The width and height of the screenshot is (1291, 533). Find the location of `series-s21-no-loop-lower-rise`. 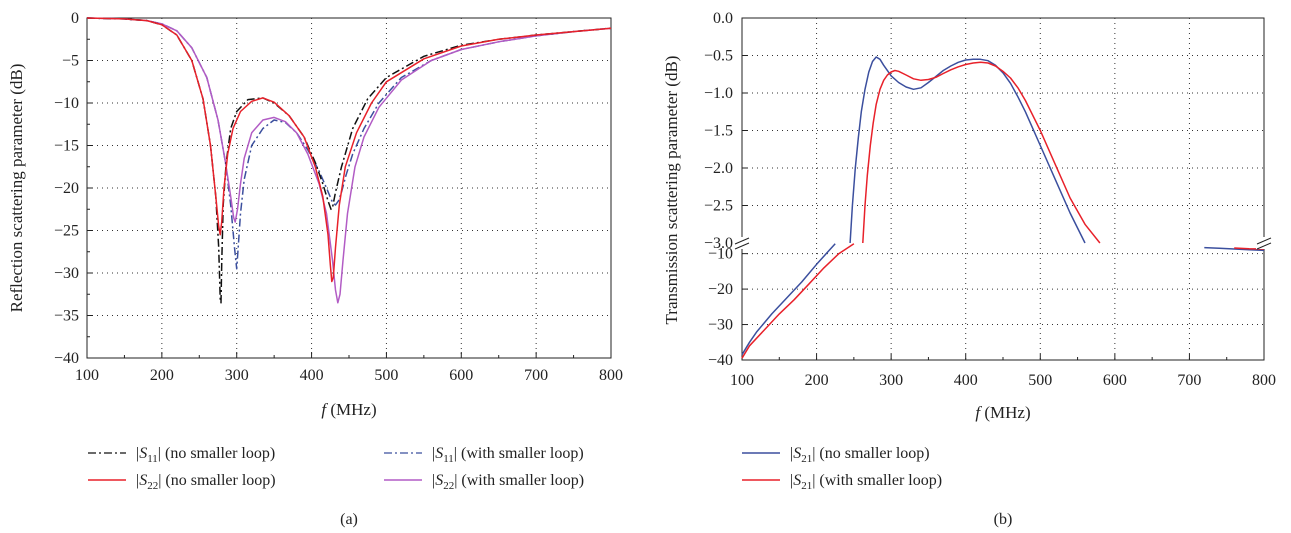

series-s21-no-loop-lower-rise is located at coordinates (788, 299).